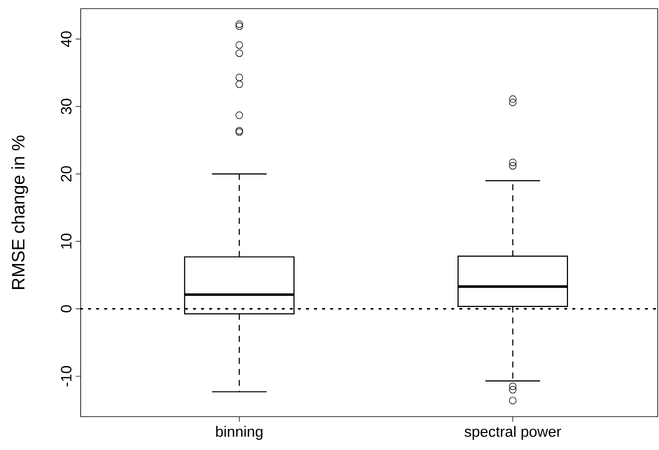 This screenshot has width=659, height=450. I want to click on x-tick-label: spectral power, so click(513, 433).